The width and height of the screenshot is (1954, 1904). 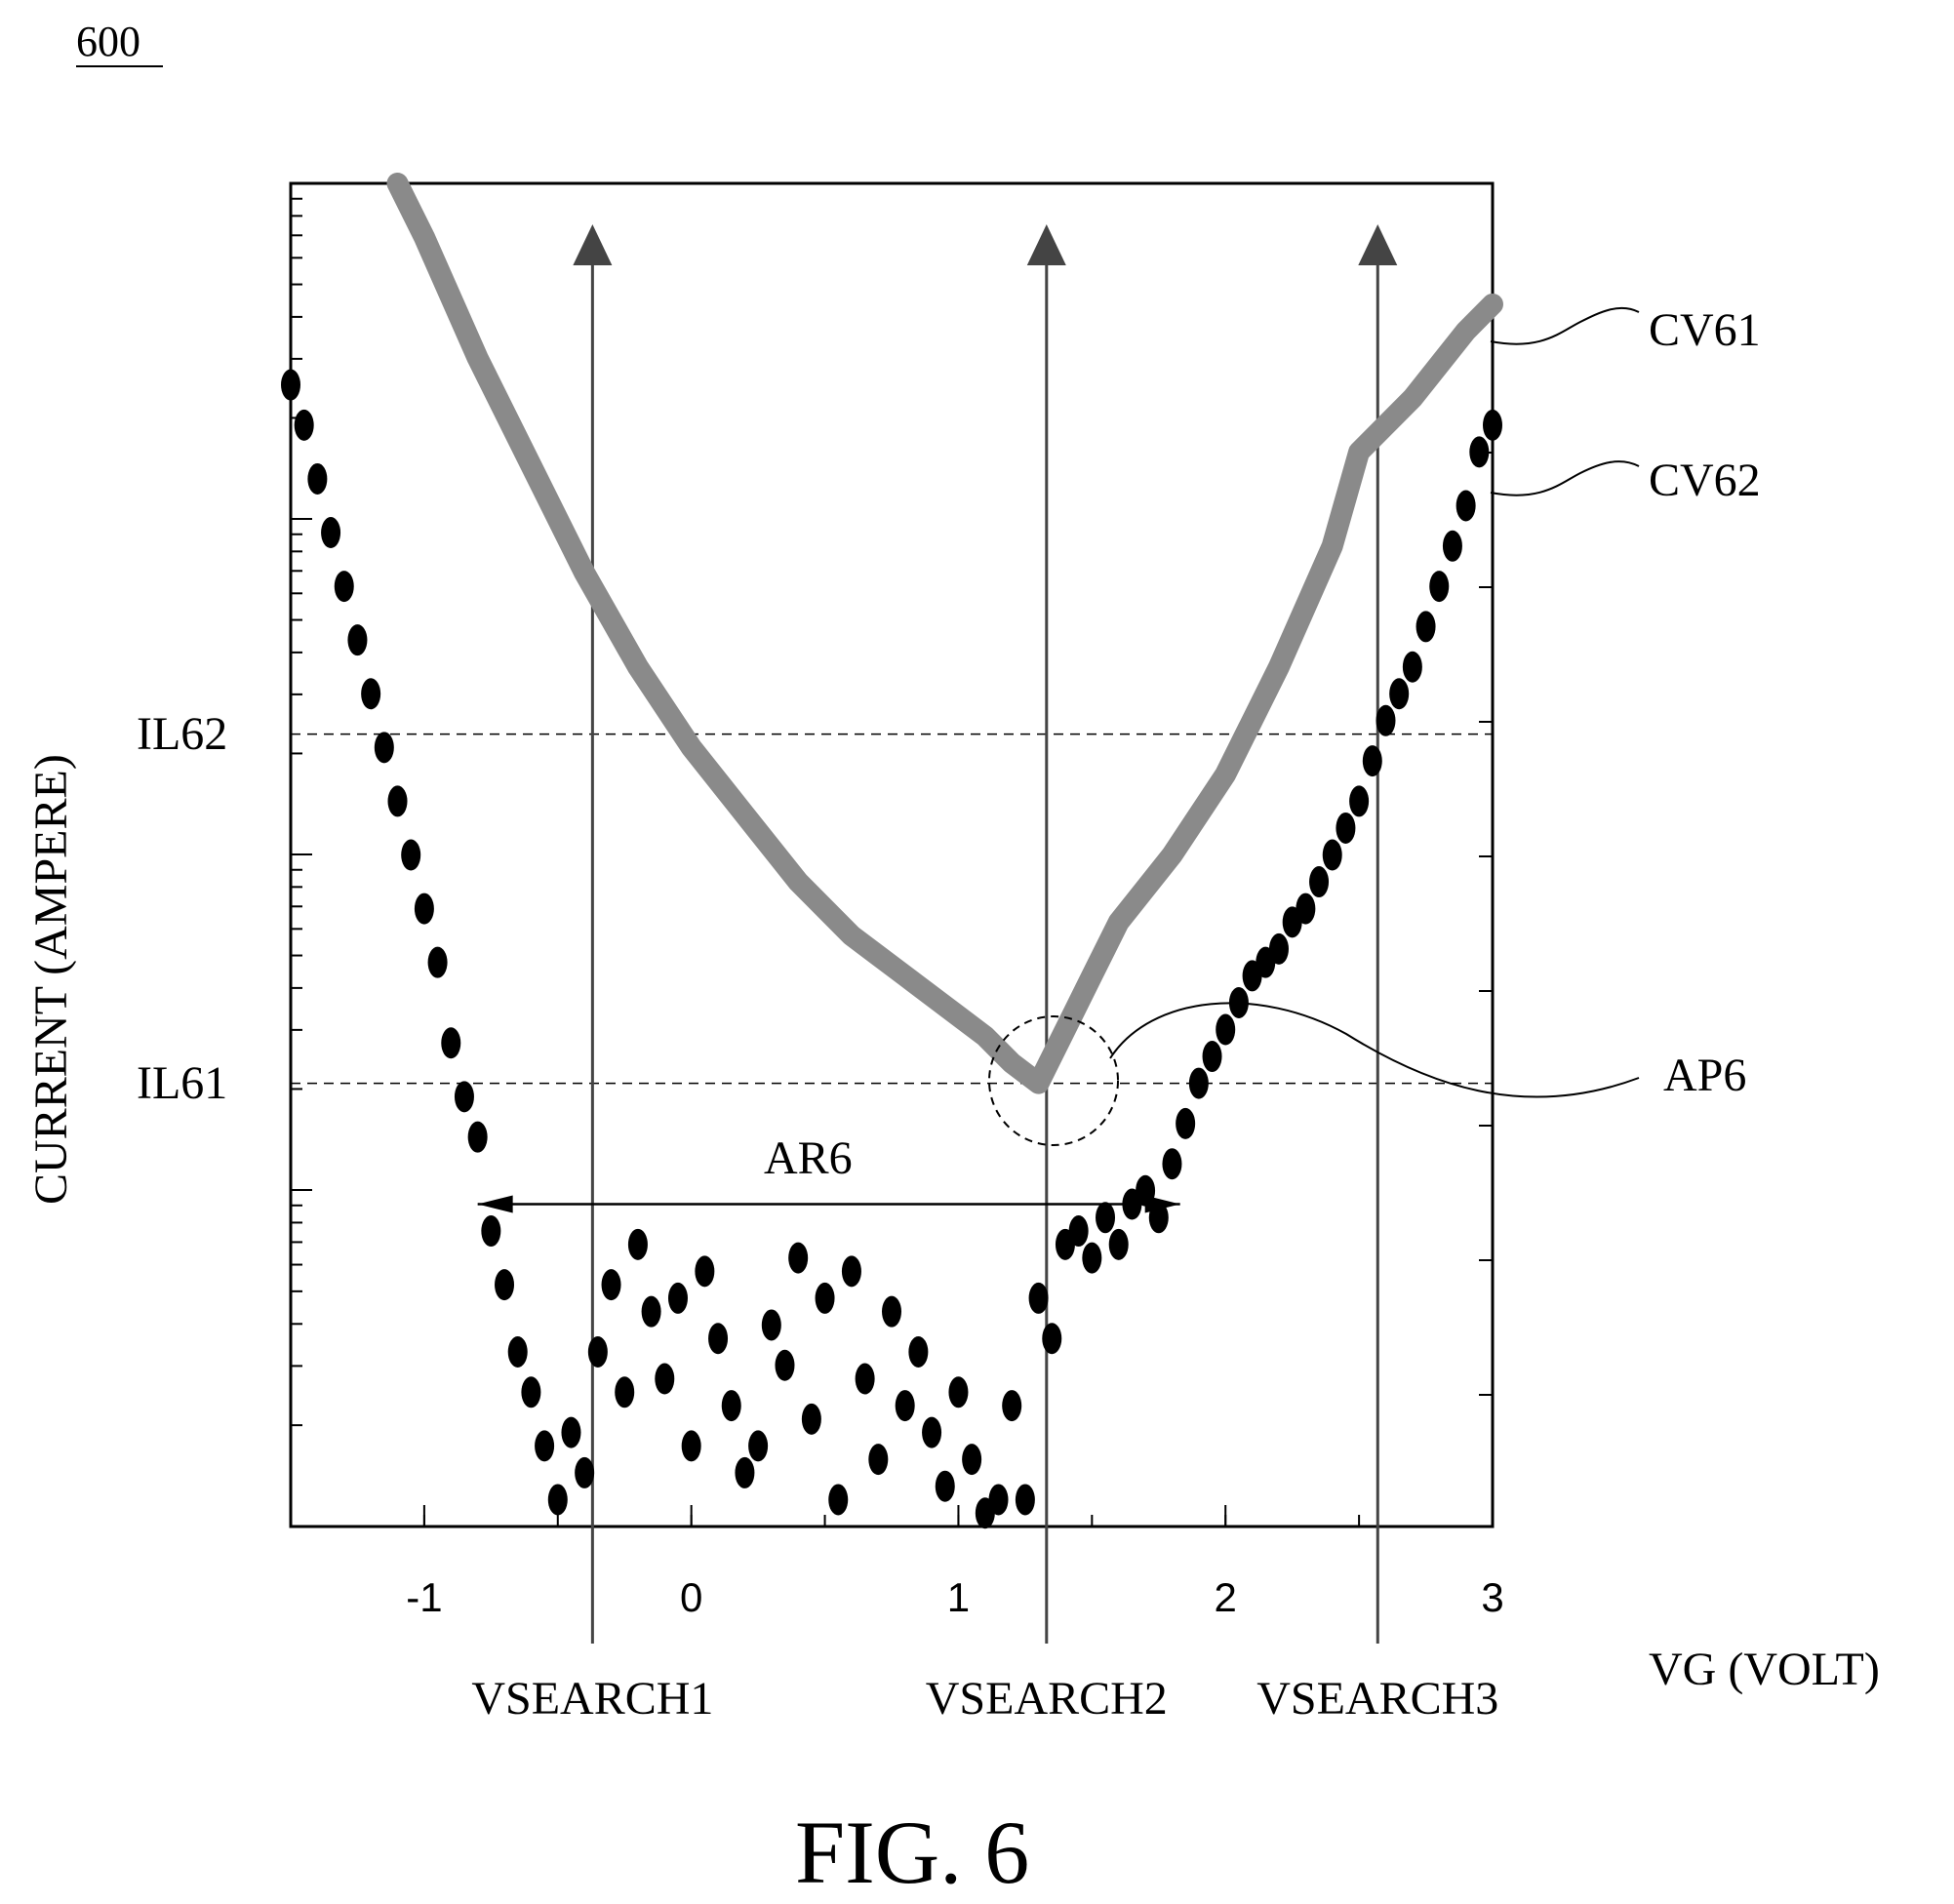 I want to click on ap6-circle, so click(x=1053, y=1080).